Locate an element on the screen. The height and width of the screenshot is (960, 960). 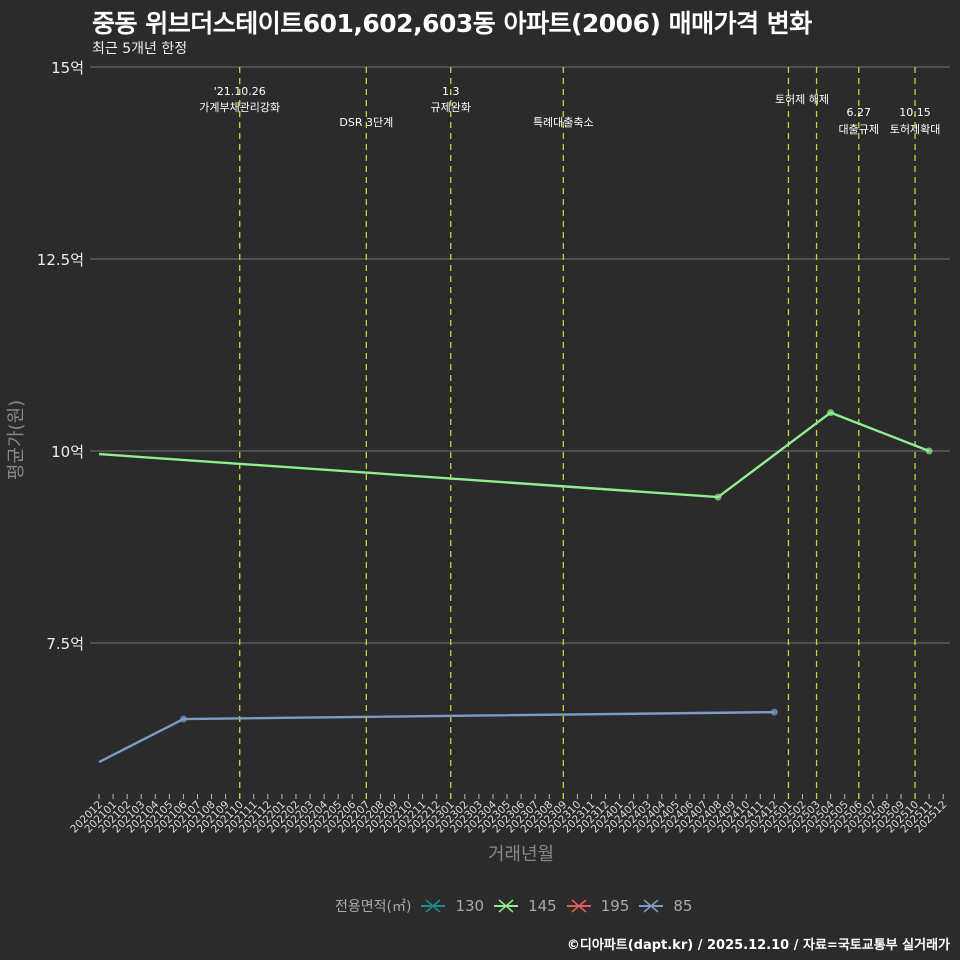
legend-label: 195 is located at coordinates (615, 906).